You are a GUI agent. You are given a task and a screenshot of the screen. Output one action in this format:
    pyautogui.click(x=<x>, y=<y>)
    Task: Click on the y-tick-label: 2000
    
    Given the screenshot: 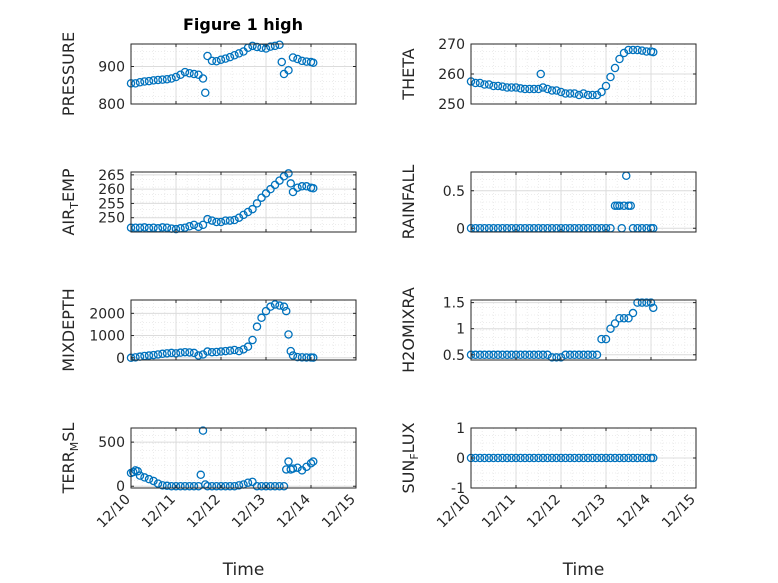 What is the action you would take?
    pyautogui.click(x=107, y=314)
    